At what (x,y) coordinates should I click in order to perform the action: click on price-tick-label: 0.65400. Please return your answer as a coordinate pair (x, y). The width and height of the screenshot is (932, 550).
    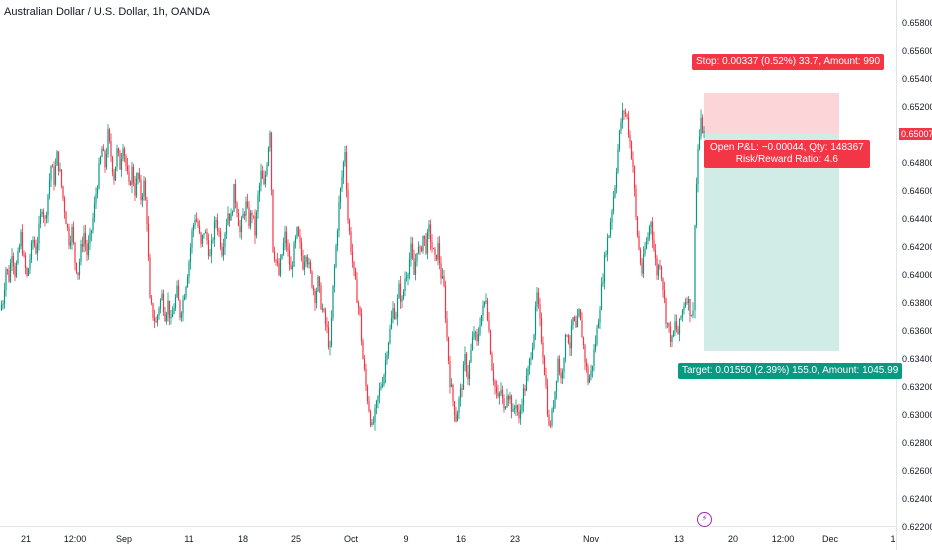
    Looking at the image, I should click on (917, 79).